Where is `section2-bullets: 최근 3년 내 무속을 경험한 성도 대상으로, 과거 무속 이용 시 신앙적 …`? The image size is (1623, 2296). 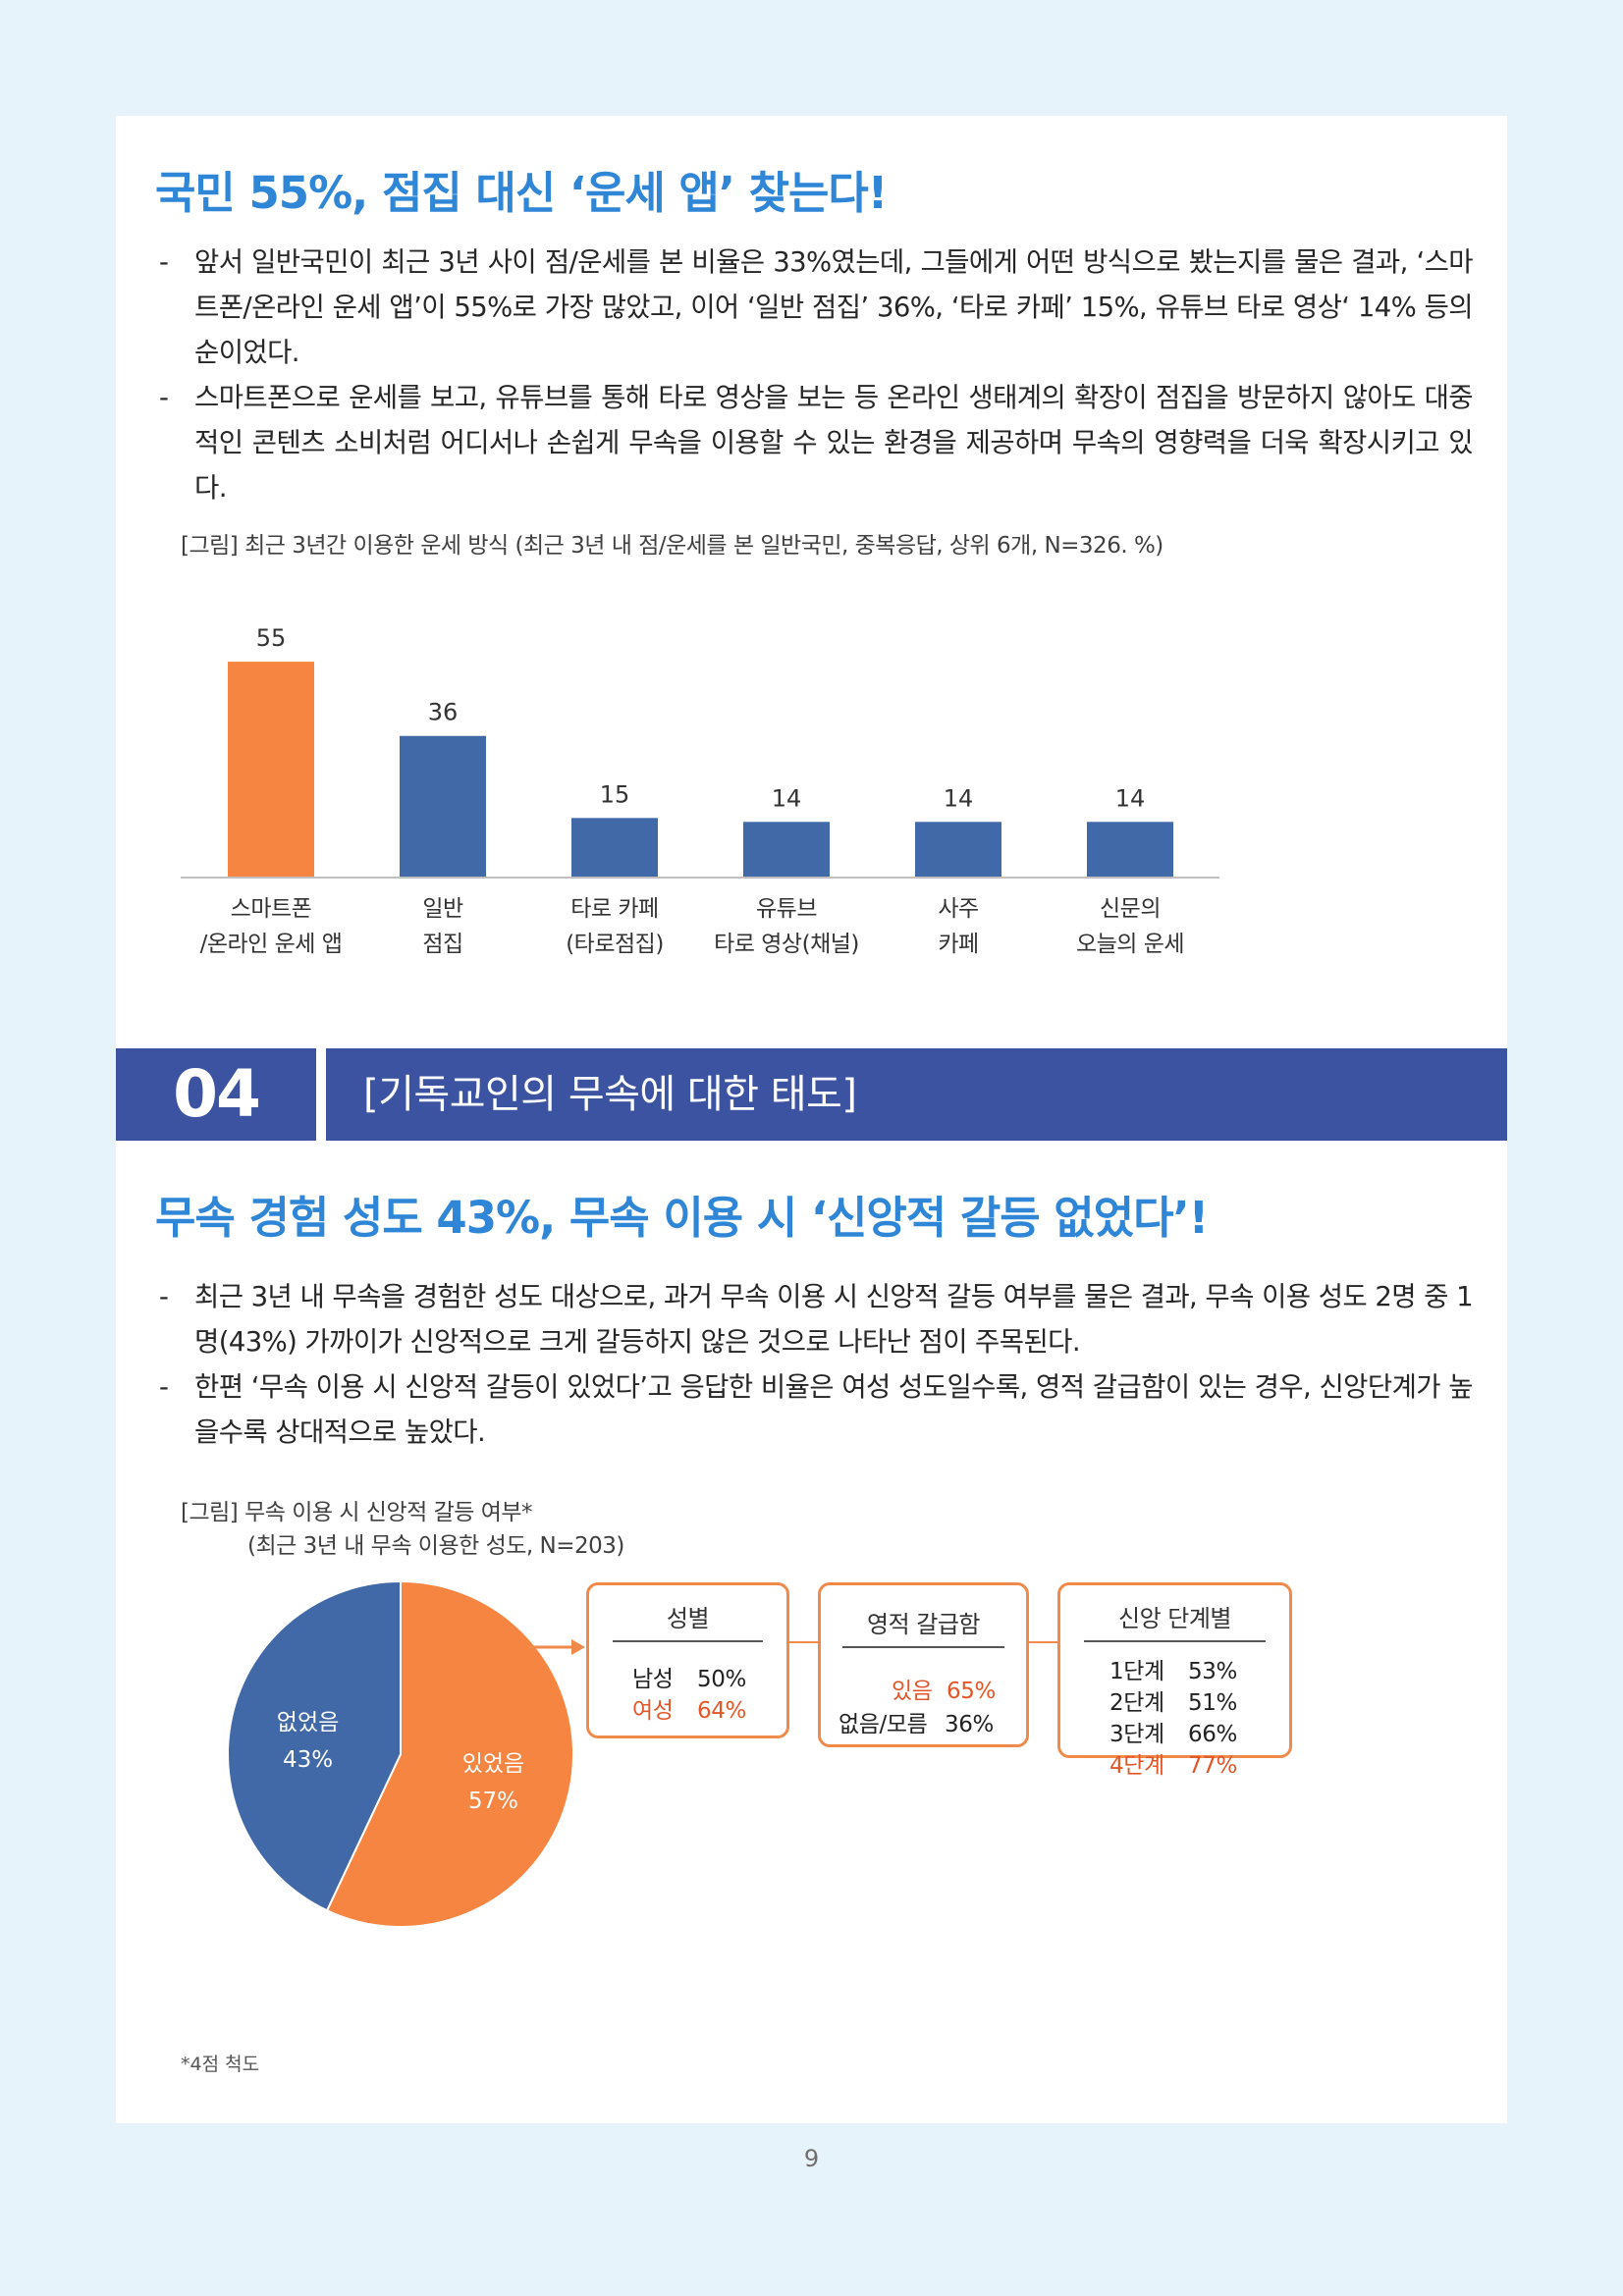 section2-bullets: 최근 3년 내 무속을 경험한 성도 대상으로, 과거 무속 이용 시 신앙적 … is located at coordinates (814, 1364).